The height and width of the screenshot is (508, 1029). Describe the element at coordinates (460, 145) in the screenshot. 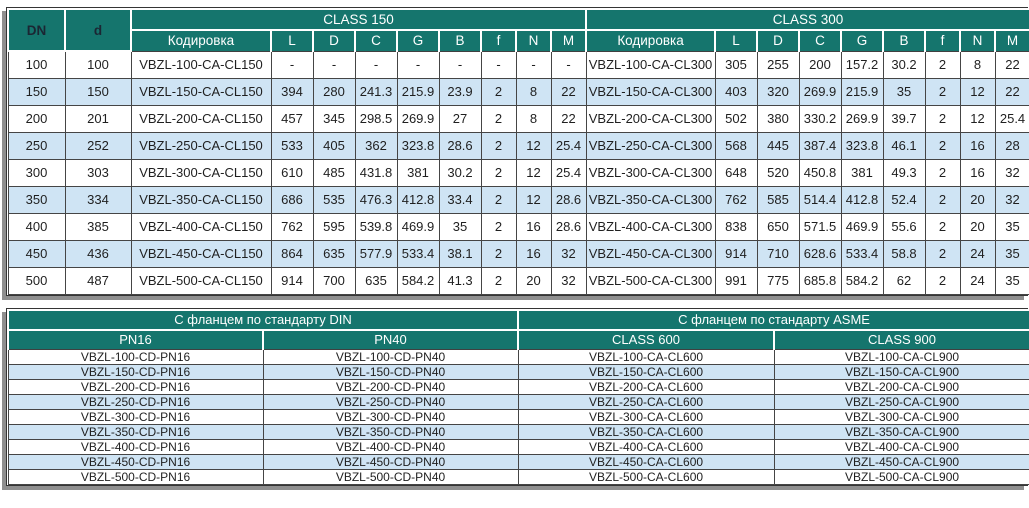

I see `cell-B-150: 28.6` at that location.